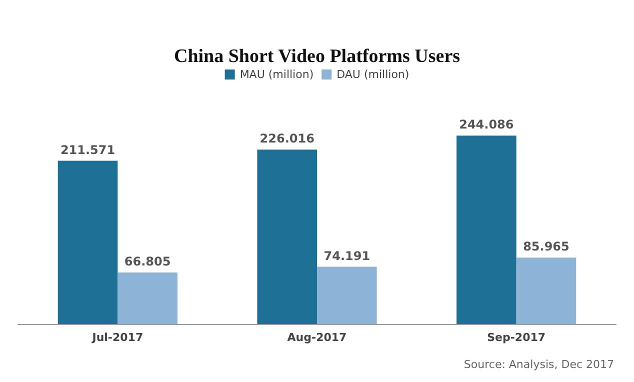 The image size is (634, 382). What do you see at coordinates (546, 247) in the screenshot?
I see `data-label: 85.965` at bounding box center [546, 247].